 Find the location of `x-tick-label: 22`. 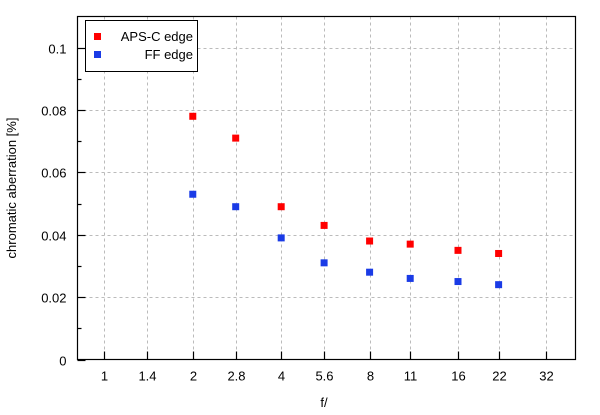

x-tick-label: 22 is located at coordinates (499, 376).